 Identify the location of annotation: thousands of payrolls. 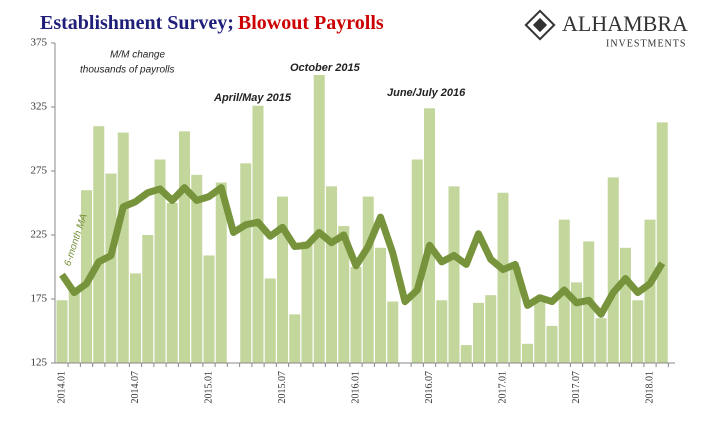
(127, 70).